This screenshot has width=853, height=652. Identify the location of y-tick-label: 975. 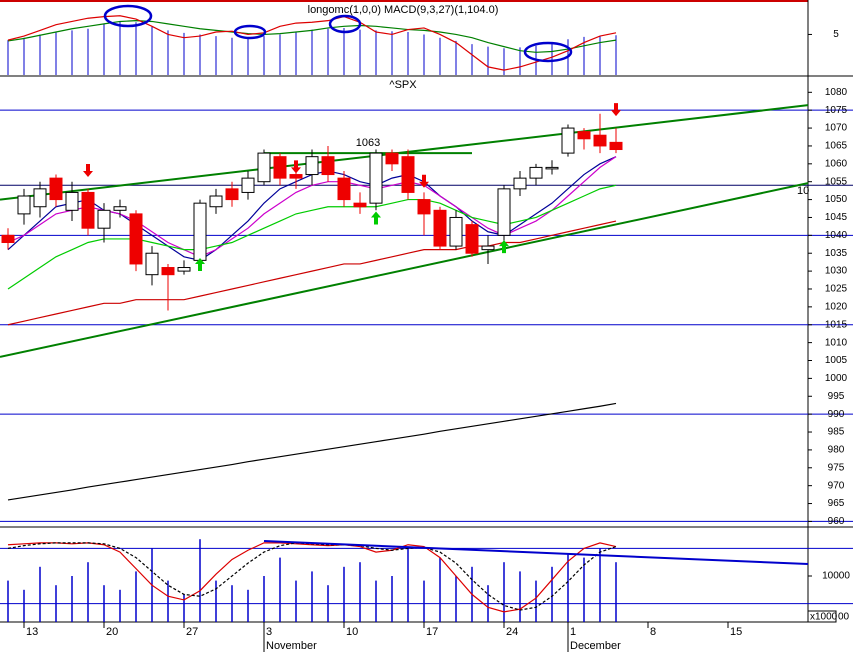
(836, 467).